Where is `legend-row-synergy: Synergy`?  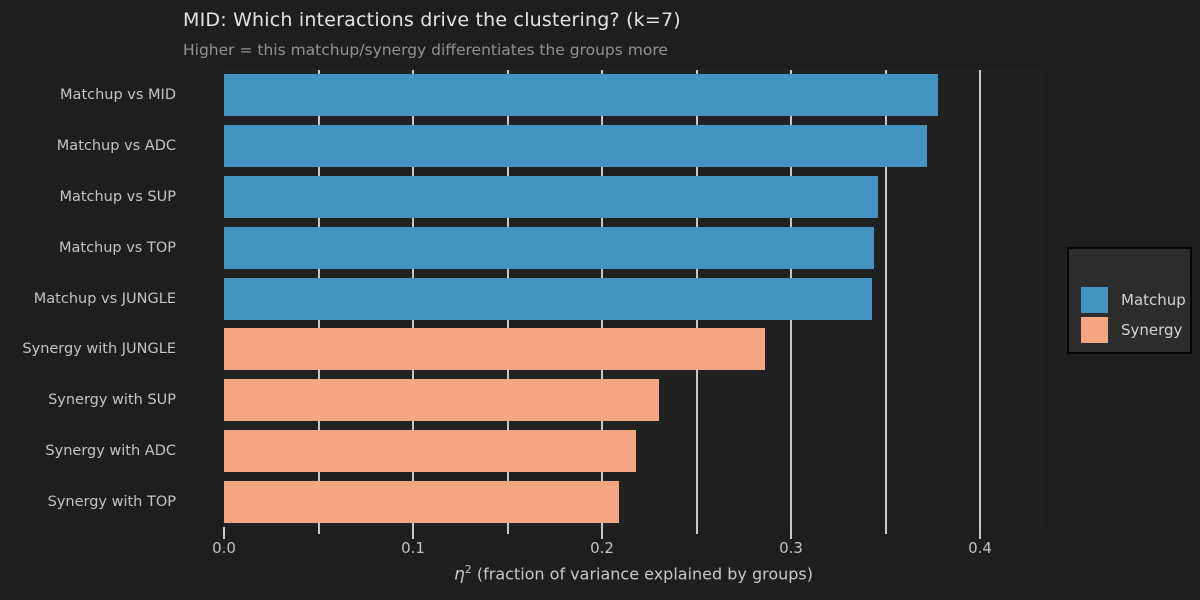
legend-row-synergy: Synergy is located at coordinates (1129, 330).